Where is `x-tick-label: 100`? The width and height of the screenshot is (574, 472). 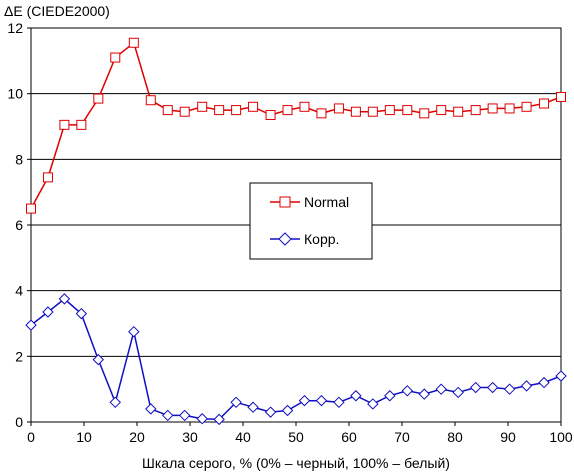
x-tick-label: 100 is located at coordinates (561, 437).